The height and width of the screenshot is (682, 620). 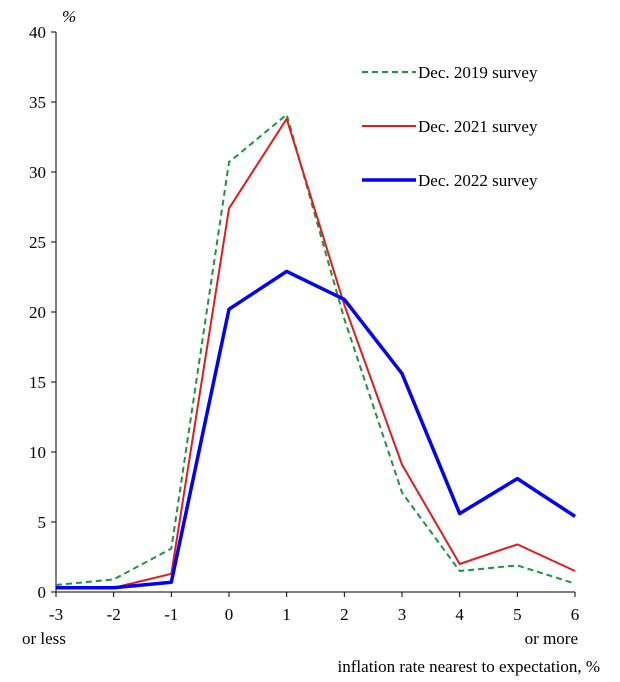 What do you see at coordinates (42, 592) in the screenshot?
I see `y-tick-label: 0` at bounding box center [42, 592].